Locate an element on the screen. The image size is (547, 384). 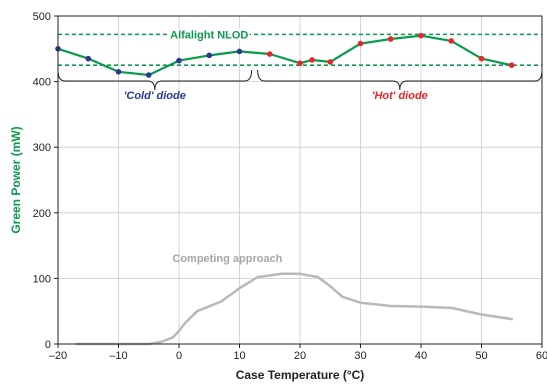
x-tick-label-3: 10 is located at coordinates (239, 356).